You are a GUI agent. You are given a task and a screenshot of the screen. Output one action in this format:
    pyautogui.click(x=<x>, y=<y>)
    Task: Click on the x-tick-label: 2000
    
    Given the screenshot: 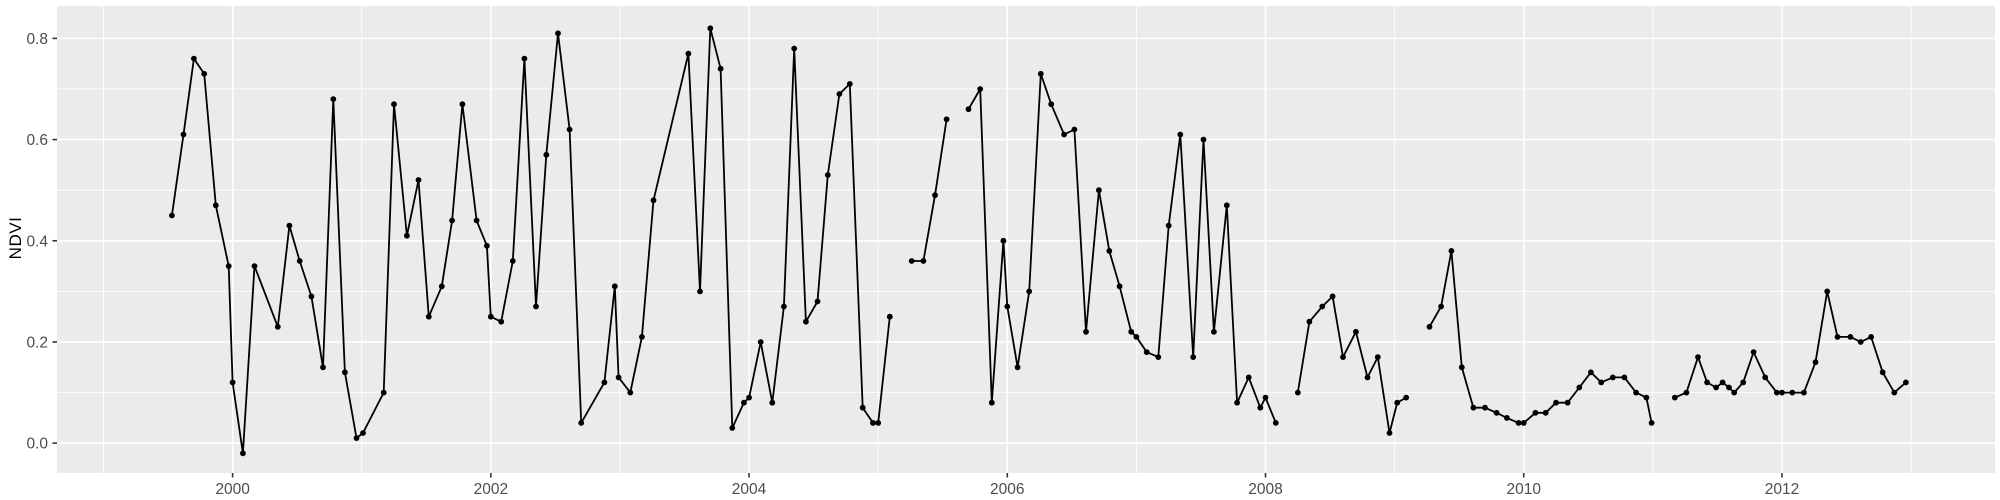 What is the action you would take?
    pyautogui.click(x=232, y=489)
    